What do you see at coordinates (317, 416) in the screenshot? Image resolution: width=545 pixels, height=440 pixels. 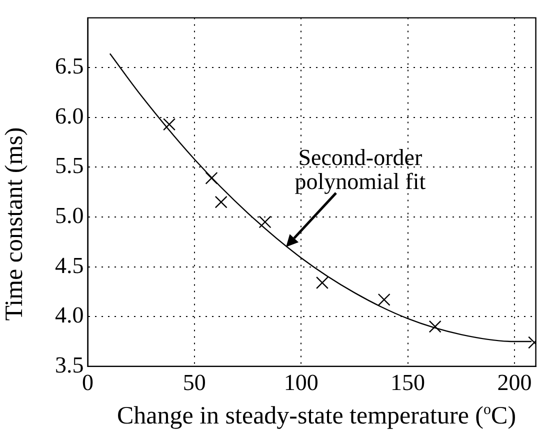 I see `x-axis-title: Change in steady-state temperature ($^{o}$C)` at bounding box center [317, 416].